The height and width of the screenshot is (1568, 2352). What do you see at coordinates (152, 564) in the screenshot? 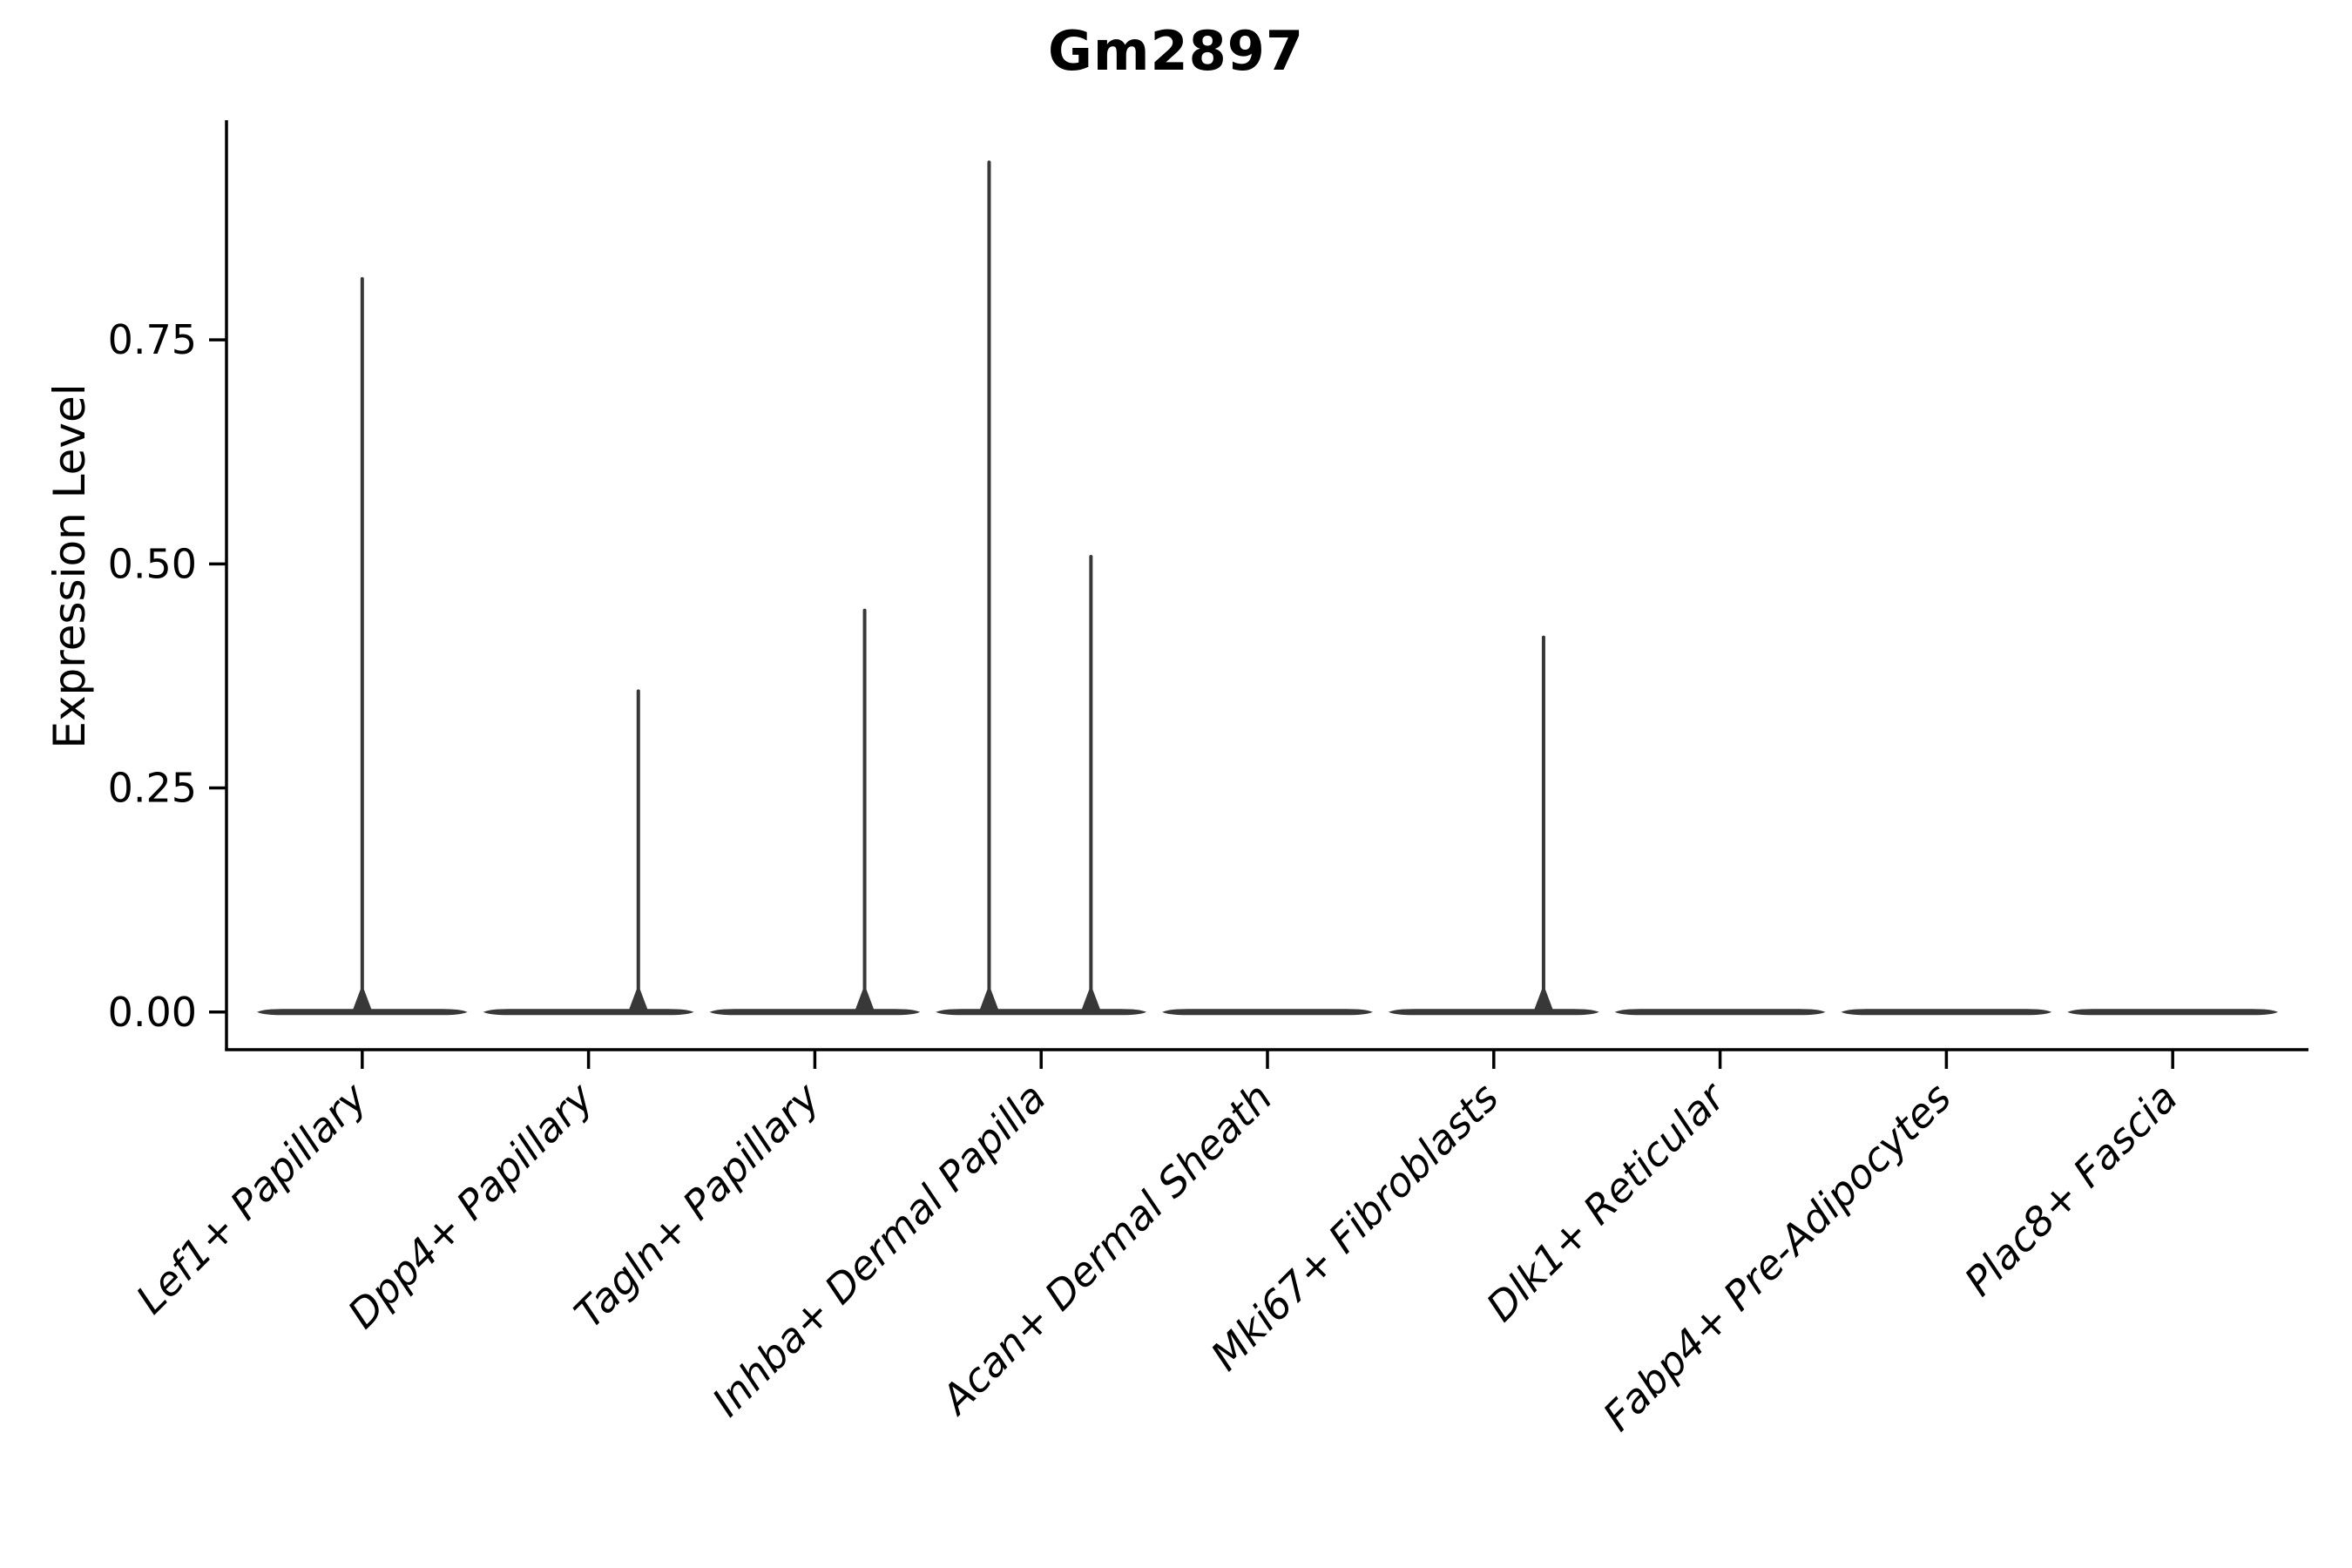
I see `y-tick-label: 0.50` at bounding box center [152, 564].